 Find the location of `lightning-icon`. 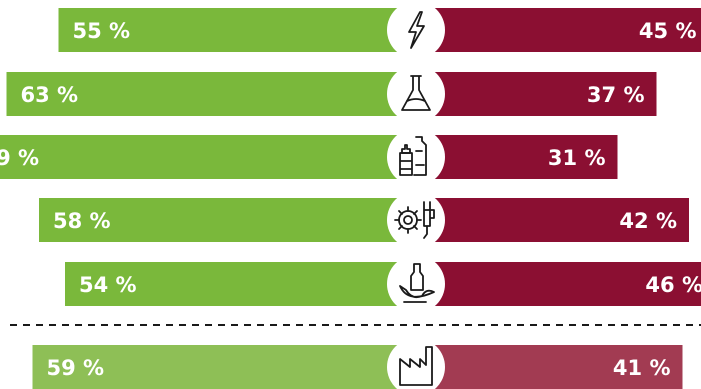

lightning-icon is located at coordinates (416, 30).